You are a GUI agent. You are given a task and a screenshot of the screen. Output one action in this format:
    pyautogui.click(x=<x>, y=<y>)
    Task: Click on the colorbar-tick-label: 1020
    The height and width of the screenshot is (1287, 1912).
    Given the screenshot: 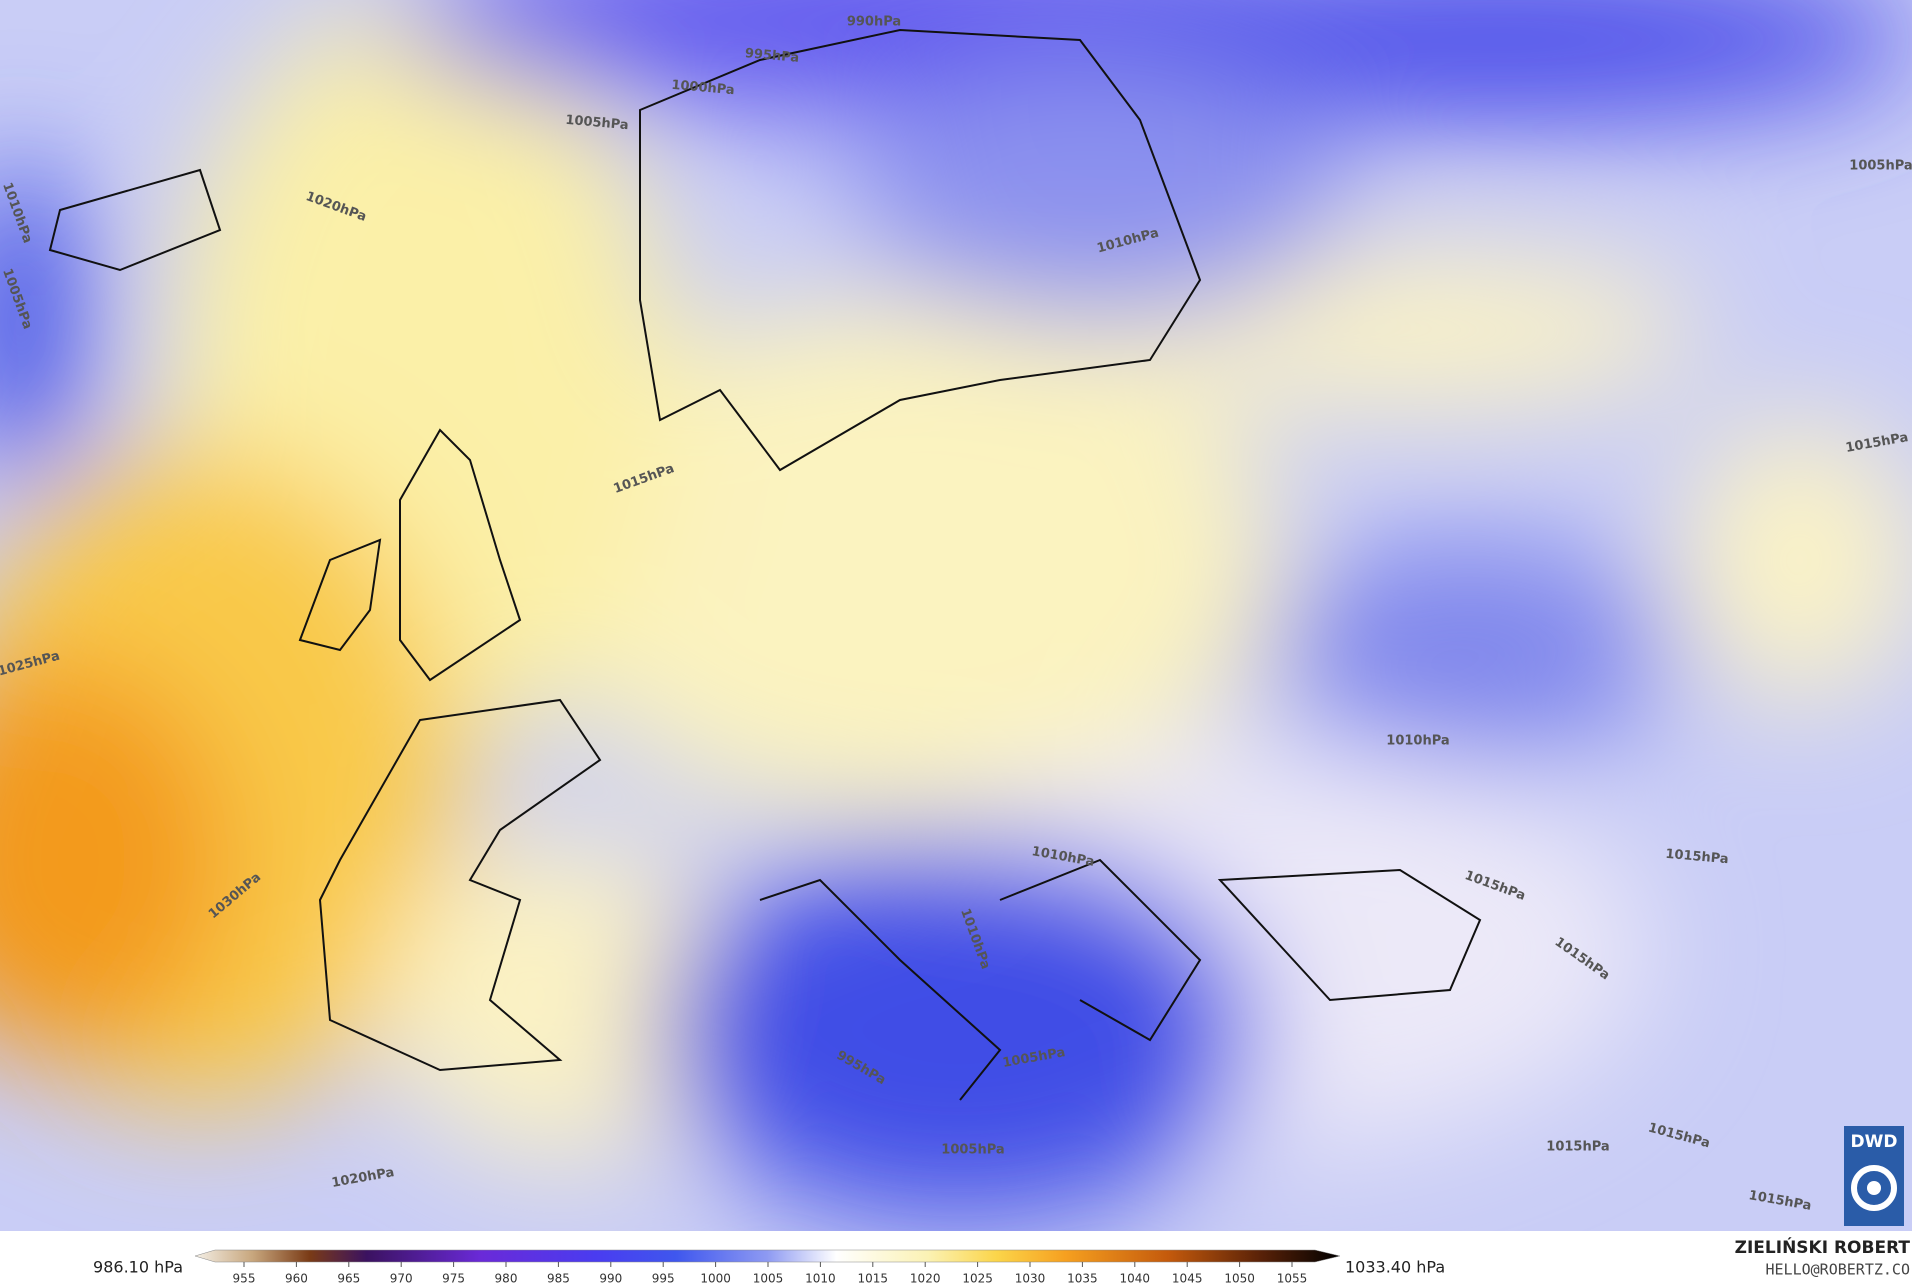 What is the action you would take?
    pyautogui.click(x=925, y=1279)
    